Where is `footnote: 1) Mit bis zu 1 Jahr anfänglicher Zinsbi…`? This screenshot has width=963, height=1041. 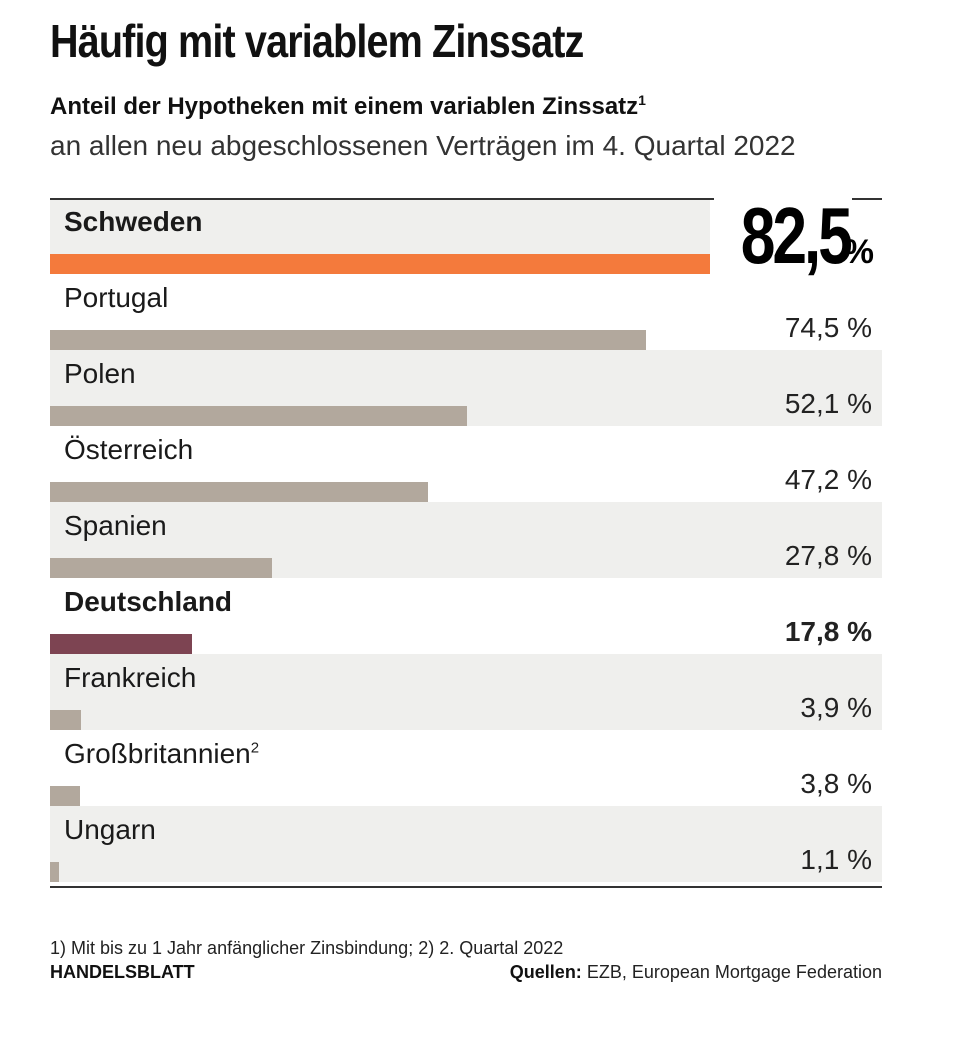 footnote: 1) Mit bis zu 1 Jahr anfänglicher Zinsbi… is located at coordinates (307, 948).